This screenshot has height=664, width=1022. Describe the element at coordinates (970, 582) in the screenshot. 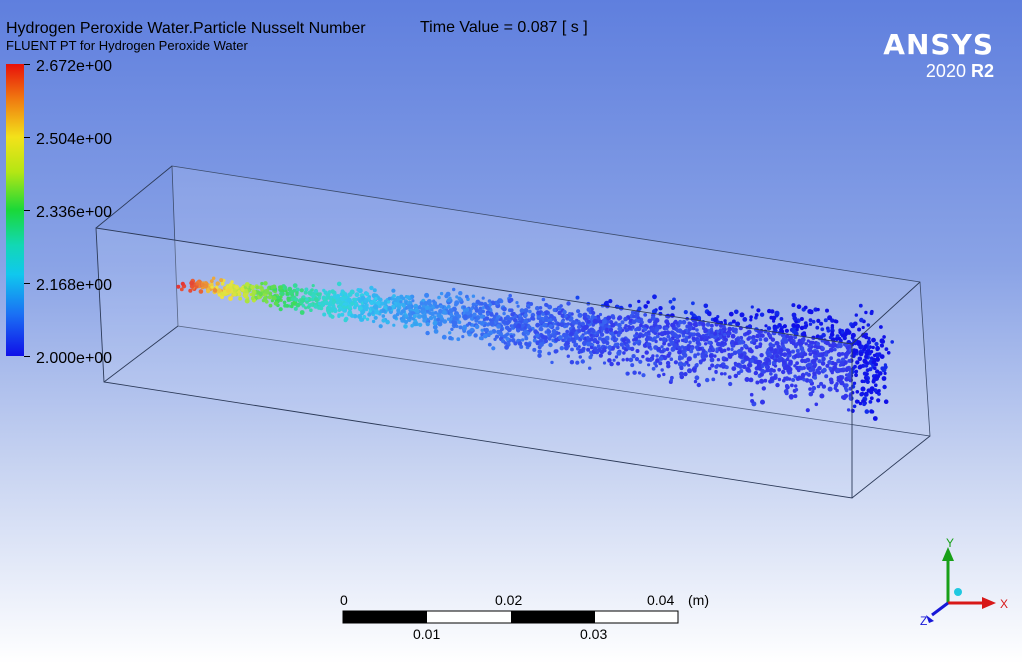

I see `axis-triad: Y X Z` at that location.